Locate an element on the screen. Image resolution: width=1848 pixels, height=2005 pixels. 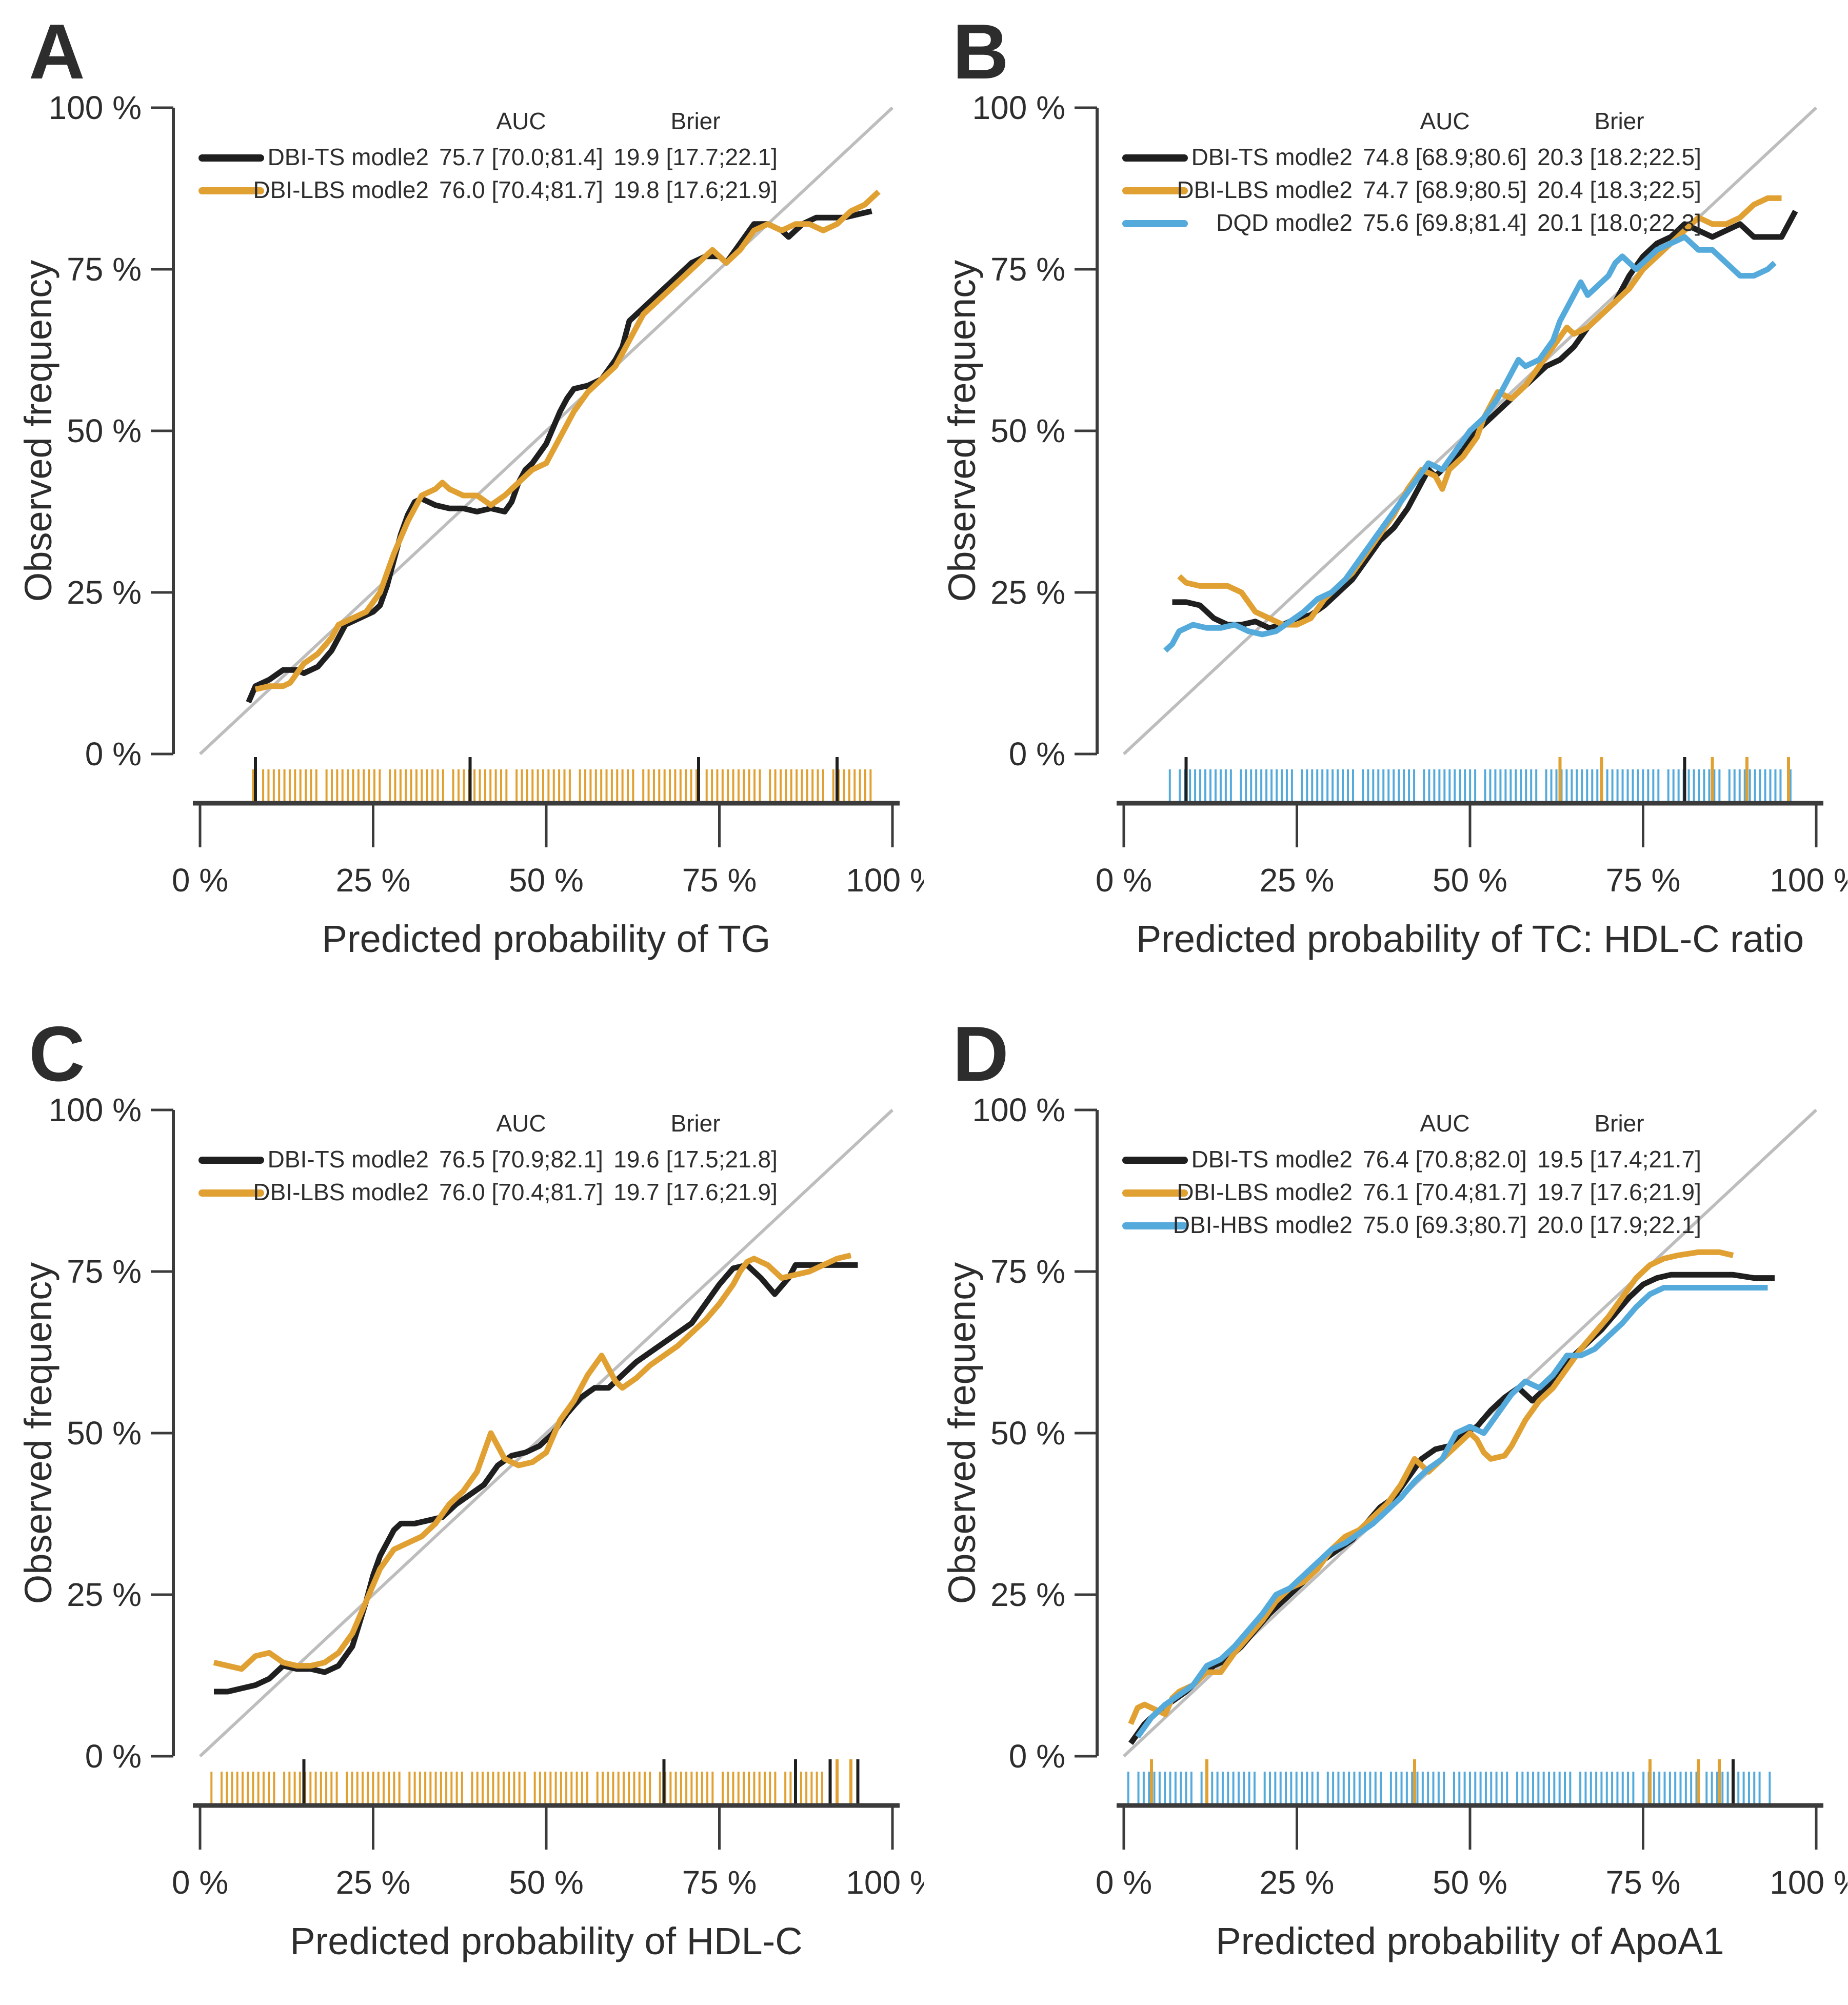
panel-letter-a: A is located at coordinates (58, 51).